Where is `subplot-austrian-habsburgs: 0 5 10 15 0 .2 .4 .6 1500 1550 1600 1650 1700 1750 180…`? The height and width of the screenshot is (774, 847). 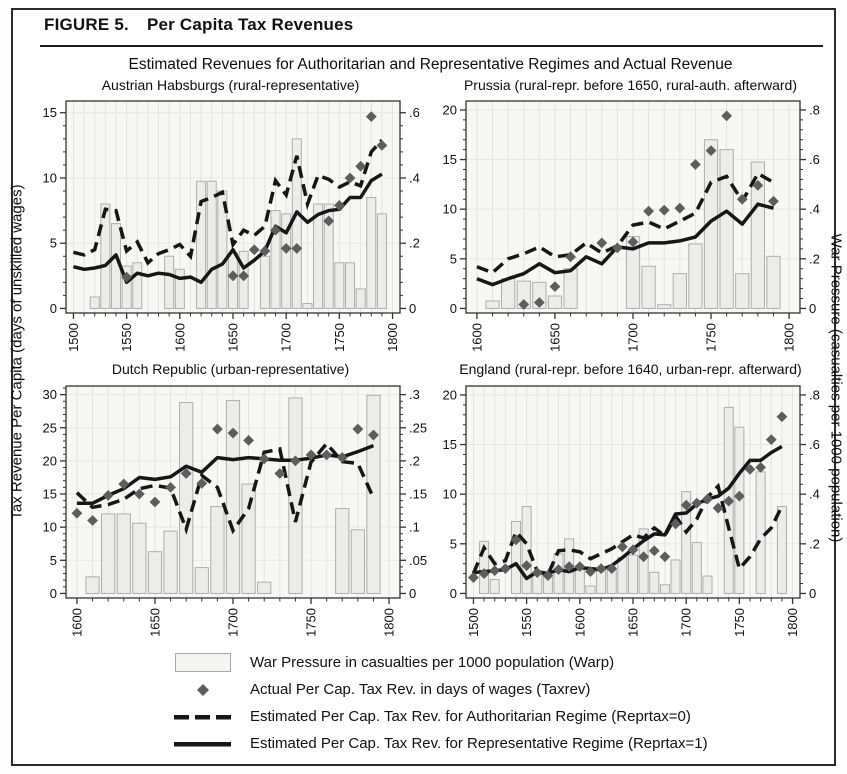 subplot-austrian-habsburgs: 0 5 10 15 0 .2 .4 .6 1500 1550 1600 1650 1700 1750 180… is located at coordinates (231, 226).